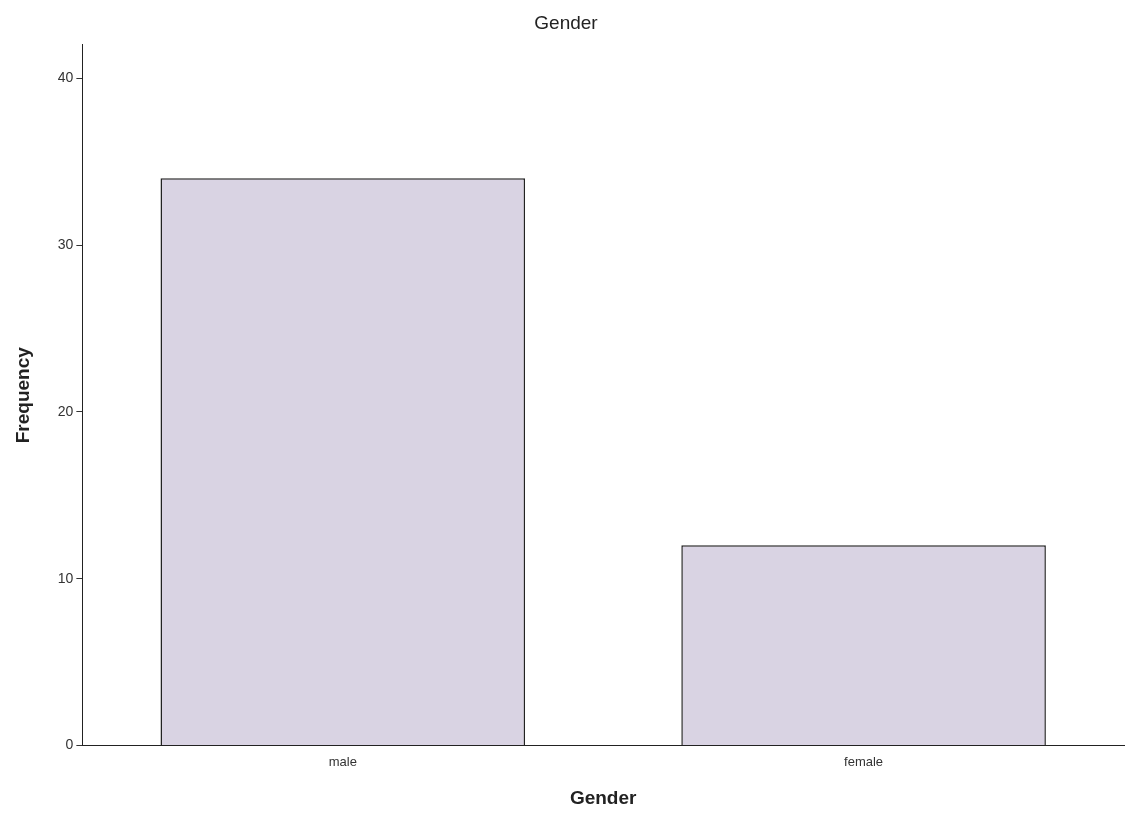 The width and height of the screenshot is (1140, 826). I want to click on y-tick-label: 0, so click(69, 744).